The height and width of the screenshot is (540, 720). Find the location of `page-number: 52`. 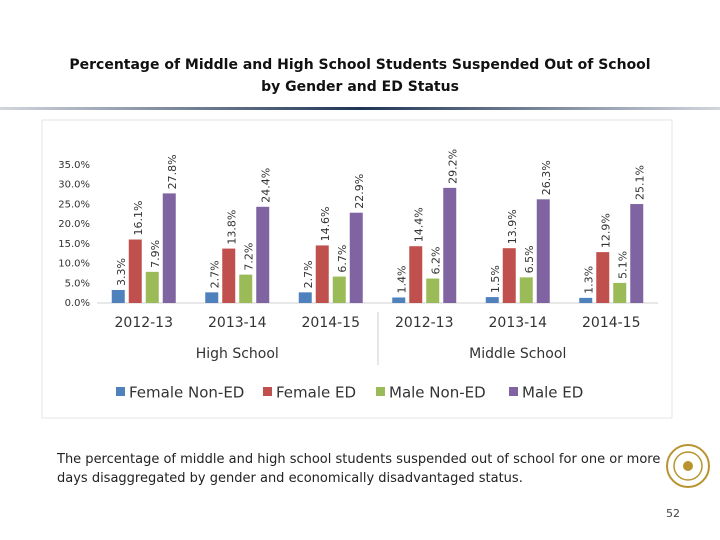

page-number: 52 is located at coordinates (673, 513).